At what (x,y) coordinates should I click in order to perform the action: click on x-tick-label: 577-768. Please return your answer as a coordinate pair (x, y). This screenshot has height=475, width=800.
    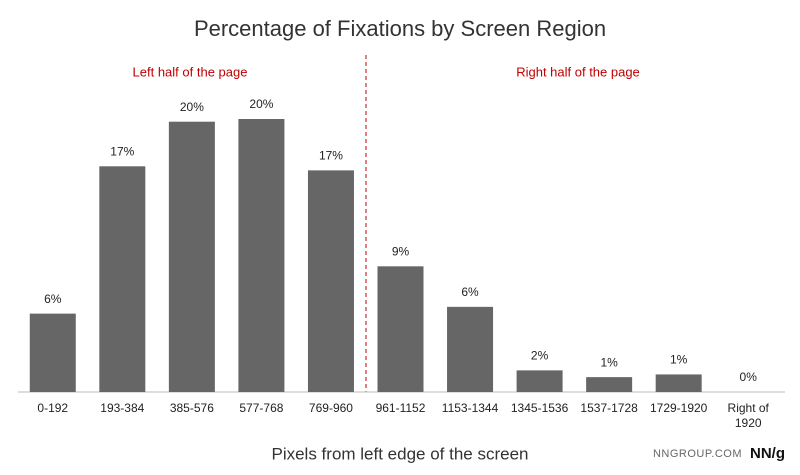
    Looking at the image, I should click on (261, 408).